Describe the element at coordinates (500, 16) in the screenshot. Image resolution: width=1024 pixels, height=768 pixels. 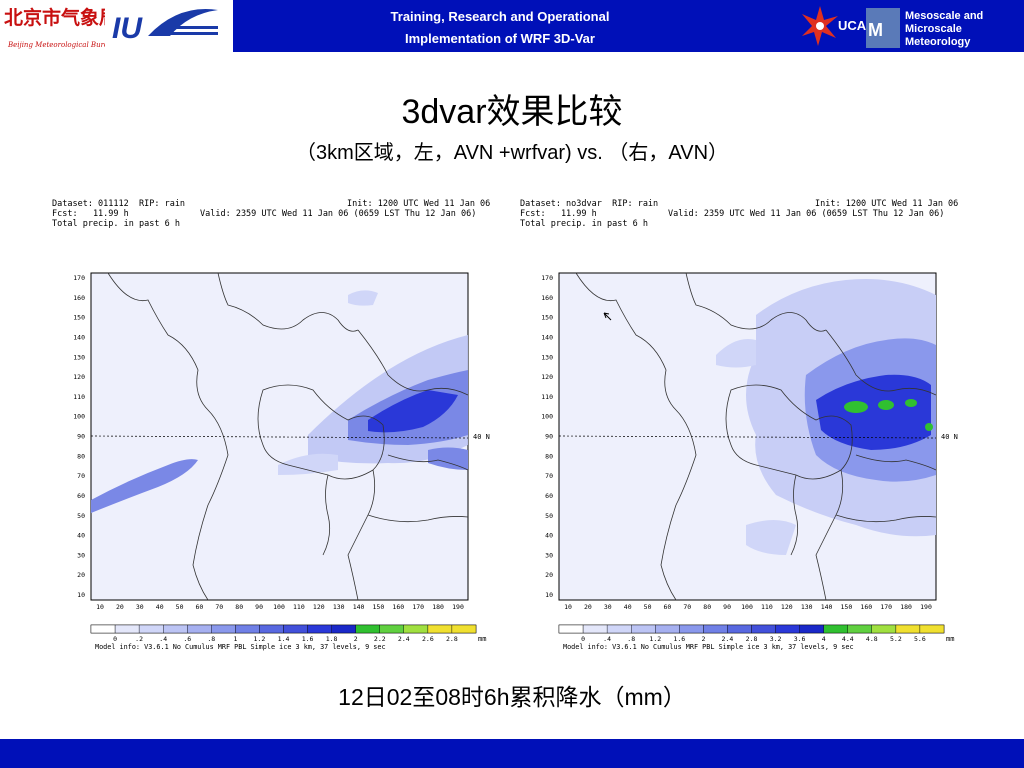
I see `header-line1: Training, Research and Operational` at that location.